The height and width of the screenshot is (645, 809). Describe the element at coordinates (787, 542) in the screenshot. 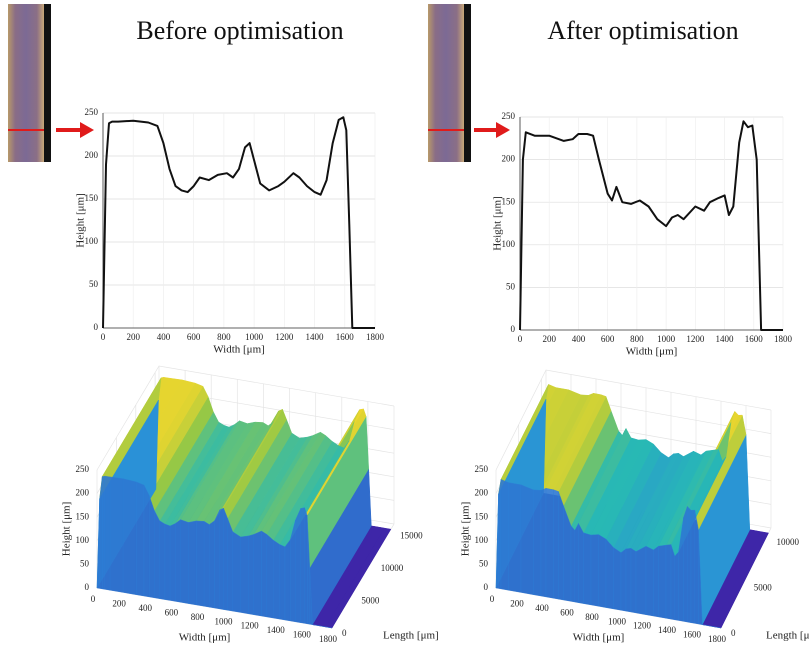

I see `y-tick-label: 10000` at that location.